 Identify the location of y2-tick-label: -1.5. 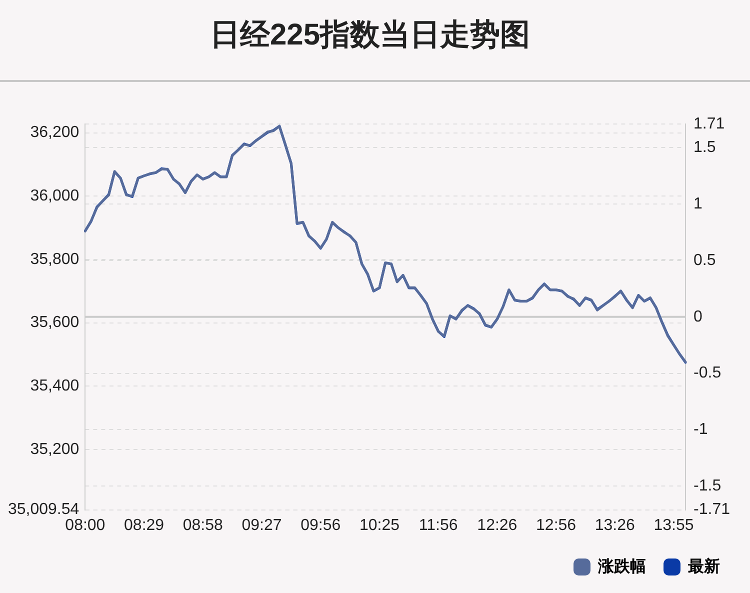
(708, 486).